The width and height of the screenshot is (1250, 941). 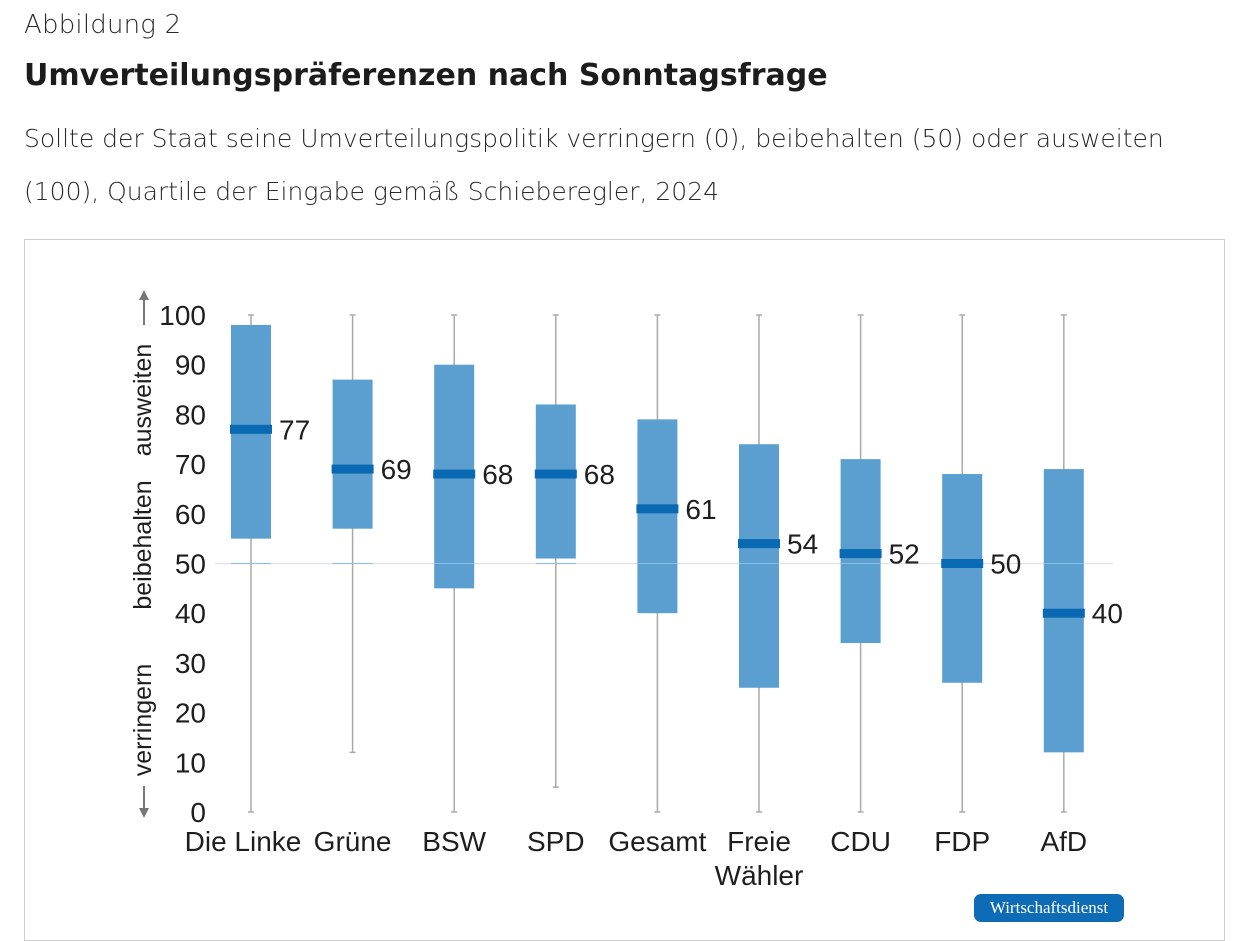 What do you see at coordinates (143, 400) in the screenshot?
I see `y-axis-label-ausweiten: ausweiten` at bounding box center [143, 400].